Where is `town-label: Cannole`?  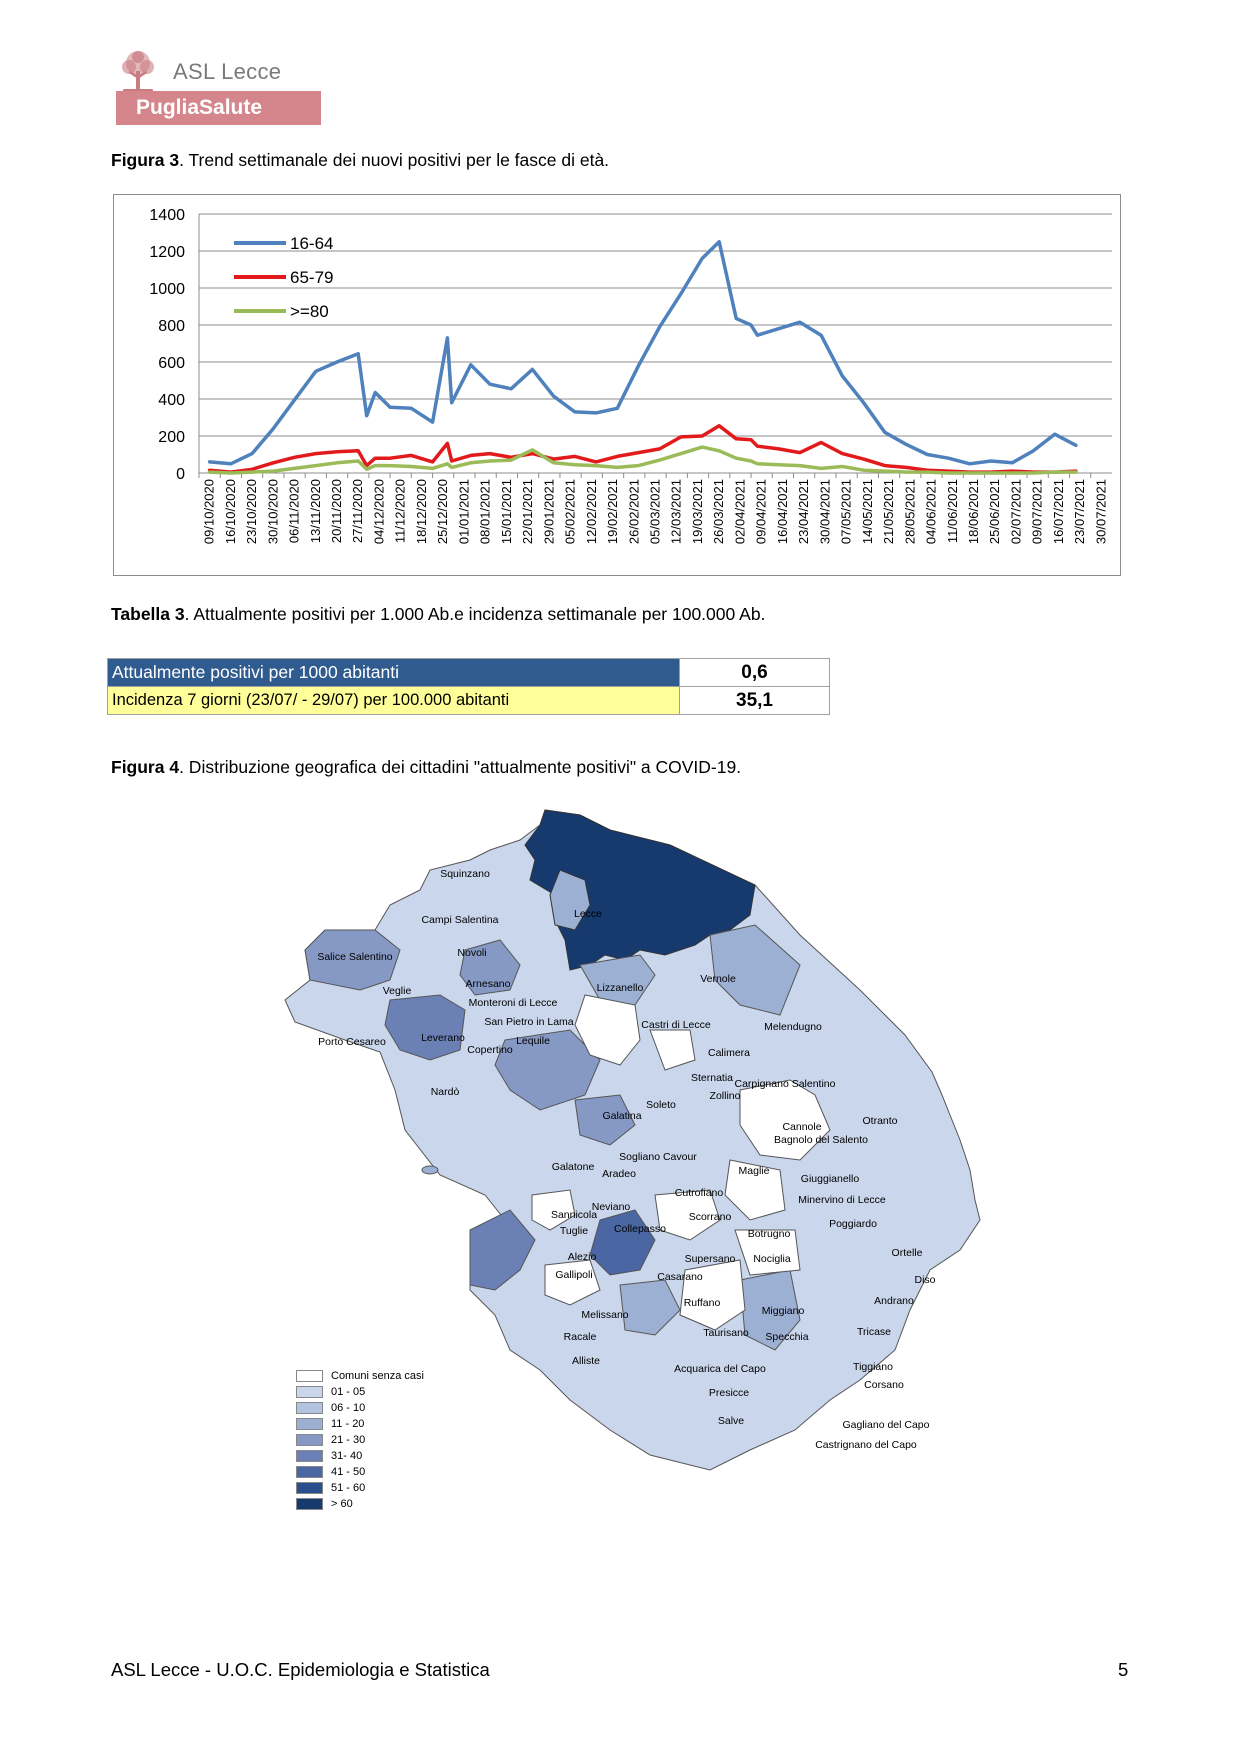
town-label: Cannole is located at coordinates (801, 1127).